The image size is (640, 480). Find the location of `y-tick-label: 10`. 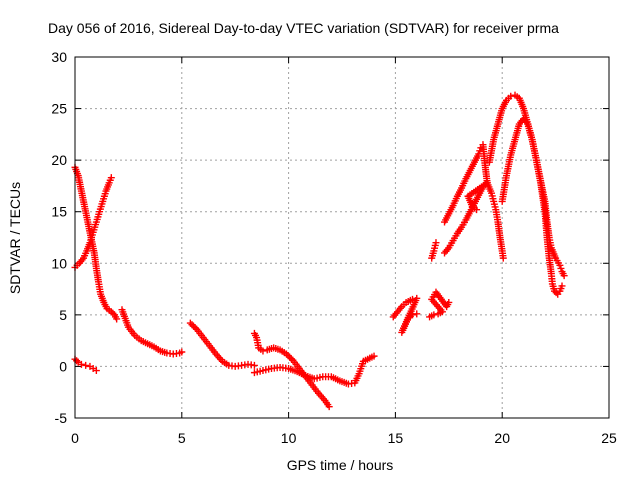

y-tick-label: 10 is located at coordinates (59, 263).